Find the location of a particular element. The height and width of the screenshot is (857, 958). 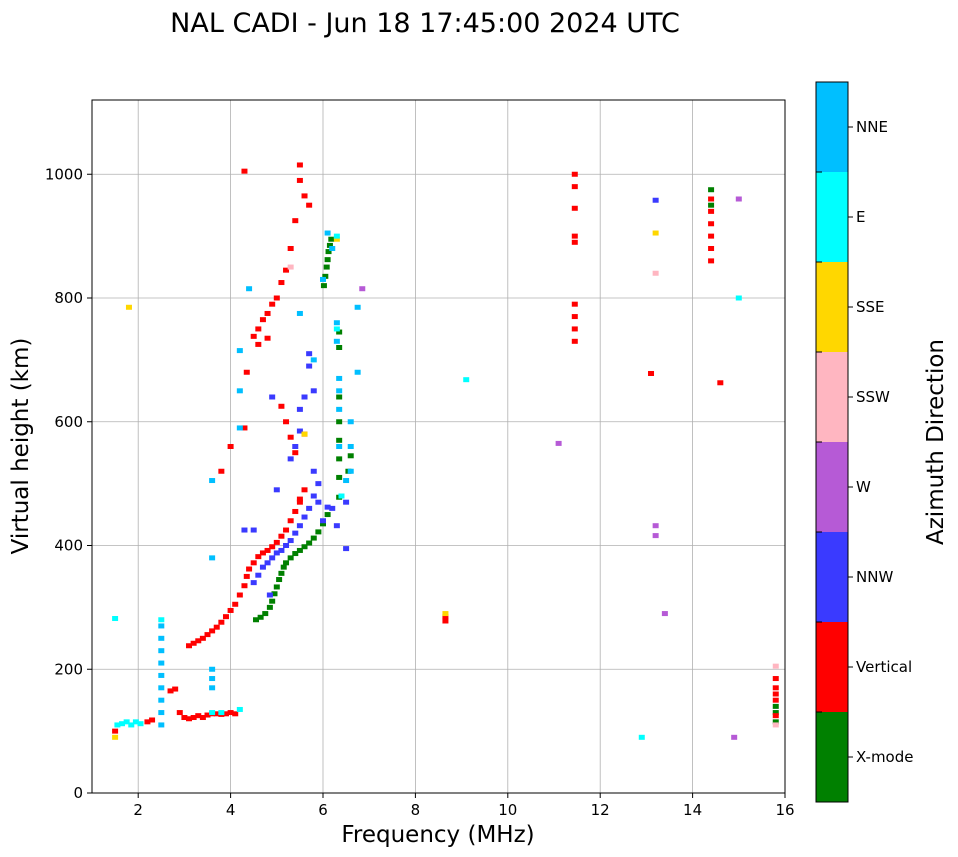

y-tick-label: 800 is located at coordinates (68, 298).